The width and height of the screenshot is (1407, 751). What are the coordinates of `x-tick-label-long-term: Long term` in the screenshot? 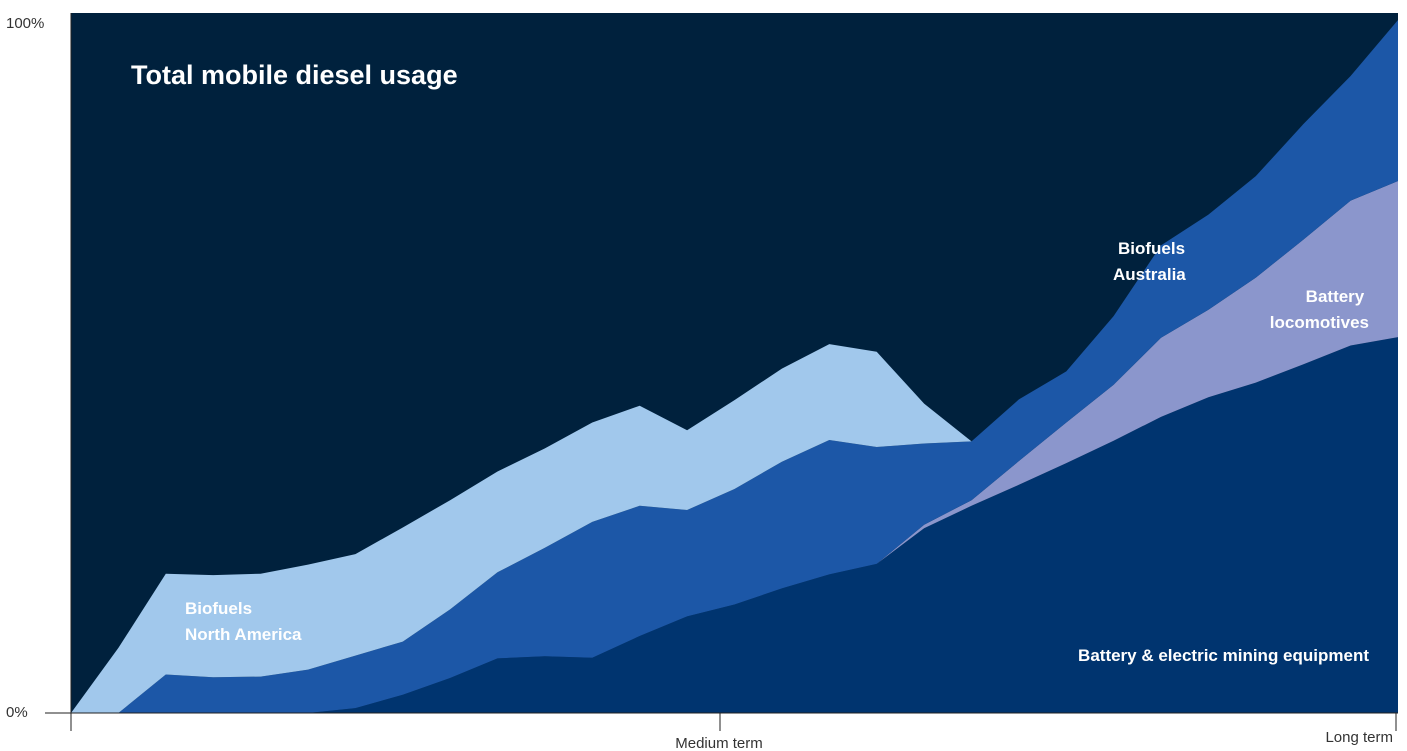 It's located at (1359, 737).